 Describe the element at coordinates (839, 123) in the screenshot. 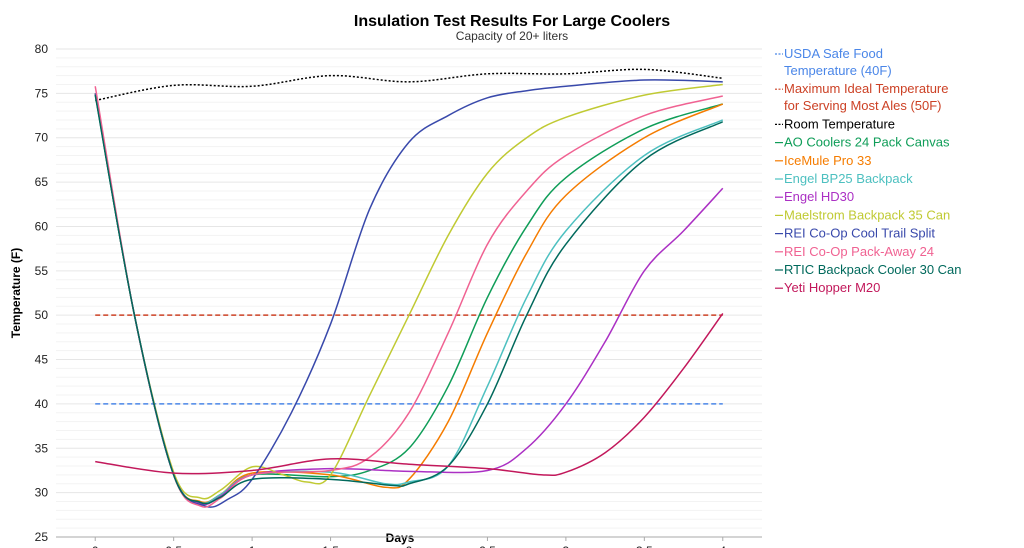

I see `legend-label: Room Temperature` at that location.